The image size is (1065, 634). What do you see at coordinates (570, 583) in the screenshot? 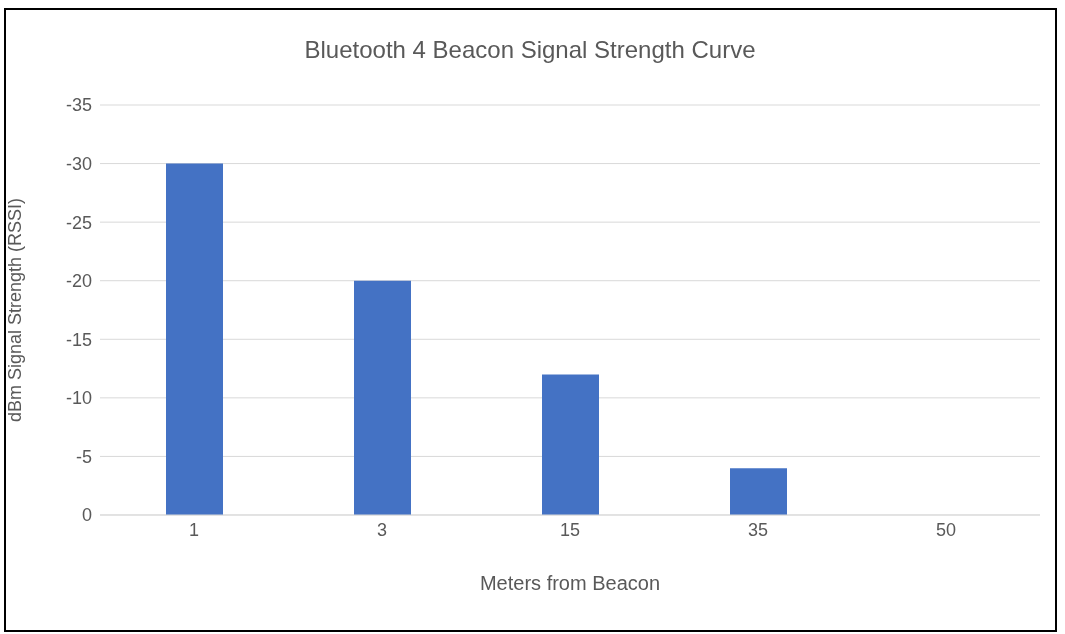
I see `x-axis-title: Meters from Beacon` at bounding box center [570, 583].